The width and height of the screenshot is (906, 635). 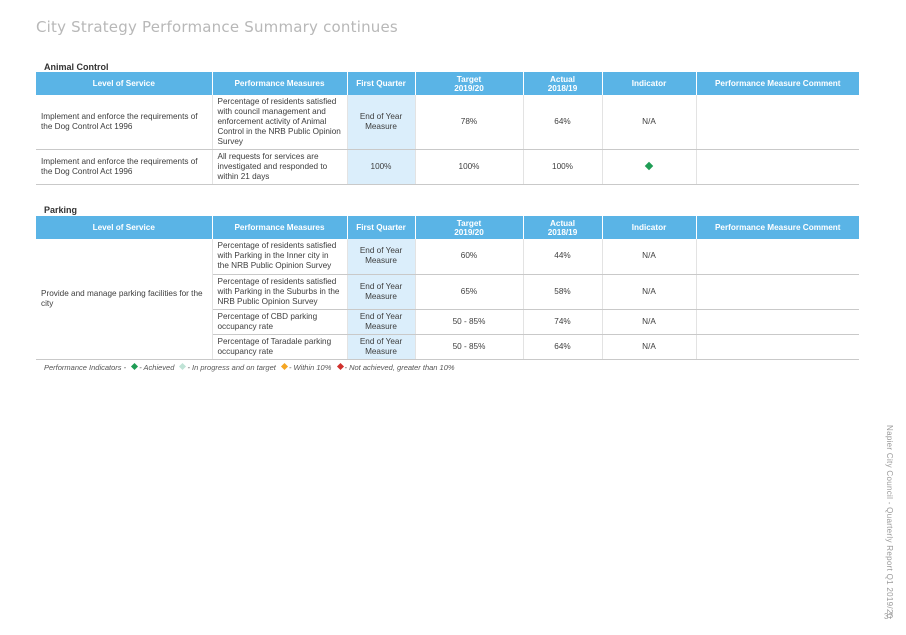 What do you see at coordinates (563, 292) in the screenshot?
I see `actual-cell: 58%` at bounding box center [563, 292].